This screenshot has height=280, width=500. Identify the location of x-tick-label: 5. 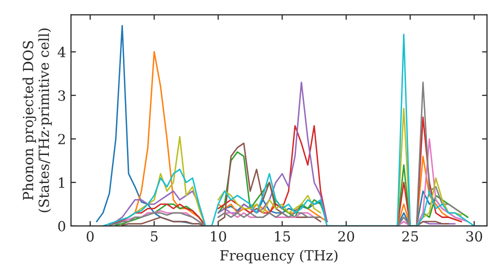
(154, 236).